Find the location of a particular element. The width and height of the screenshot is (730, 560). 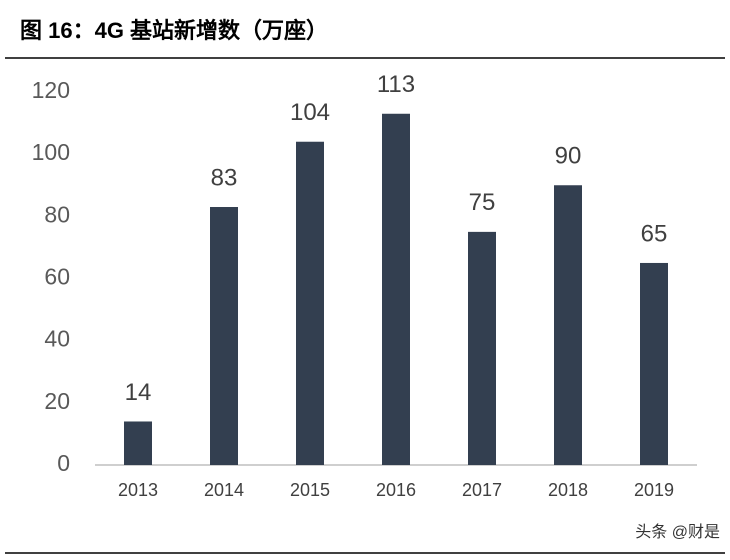

x-tick-label: 2016 is located at coordinates (396, 490).